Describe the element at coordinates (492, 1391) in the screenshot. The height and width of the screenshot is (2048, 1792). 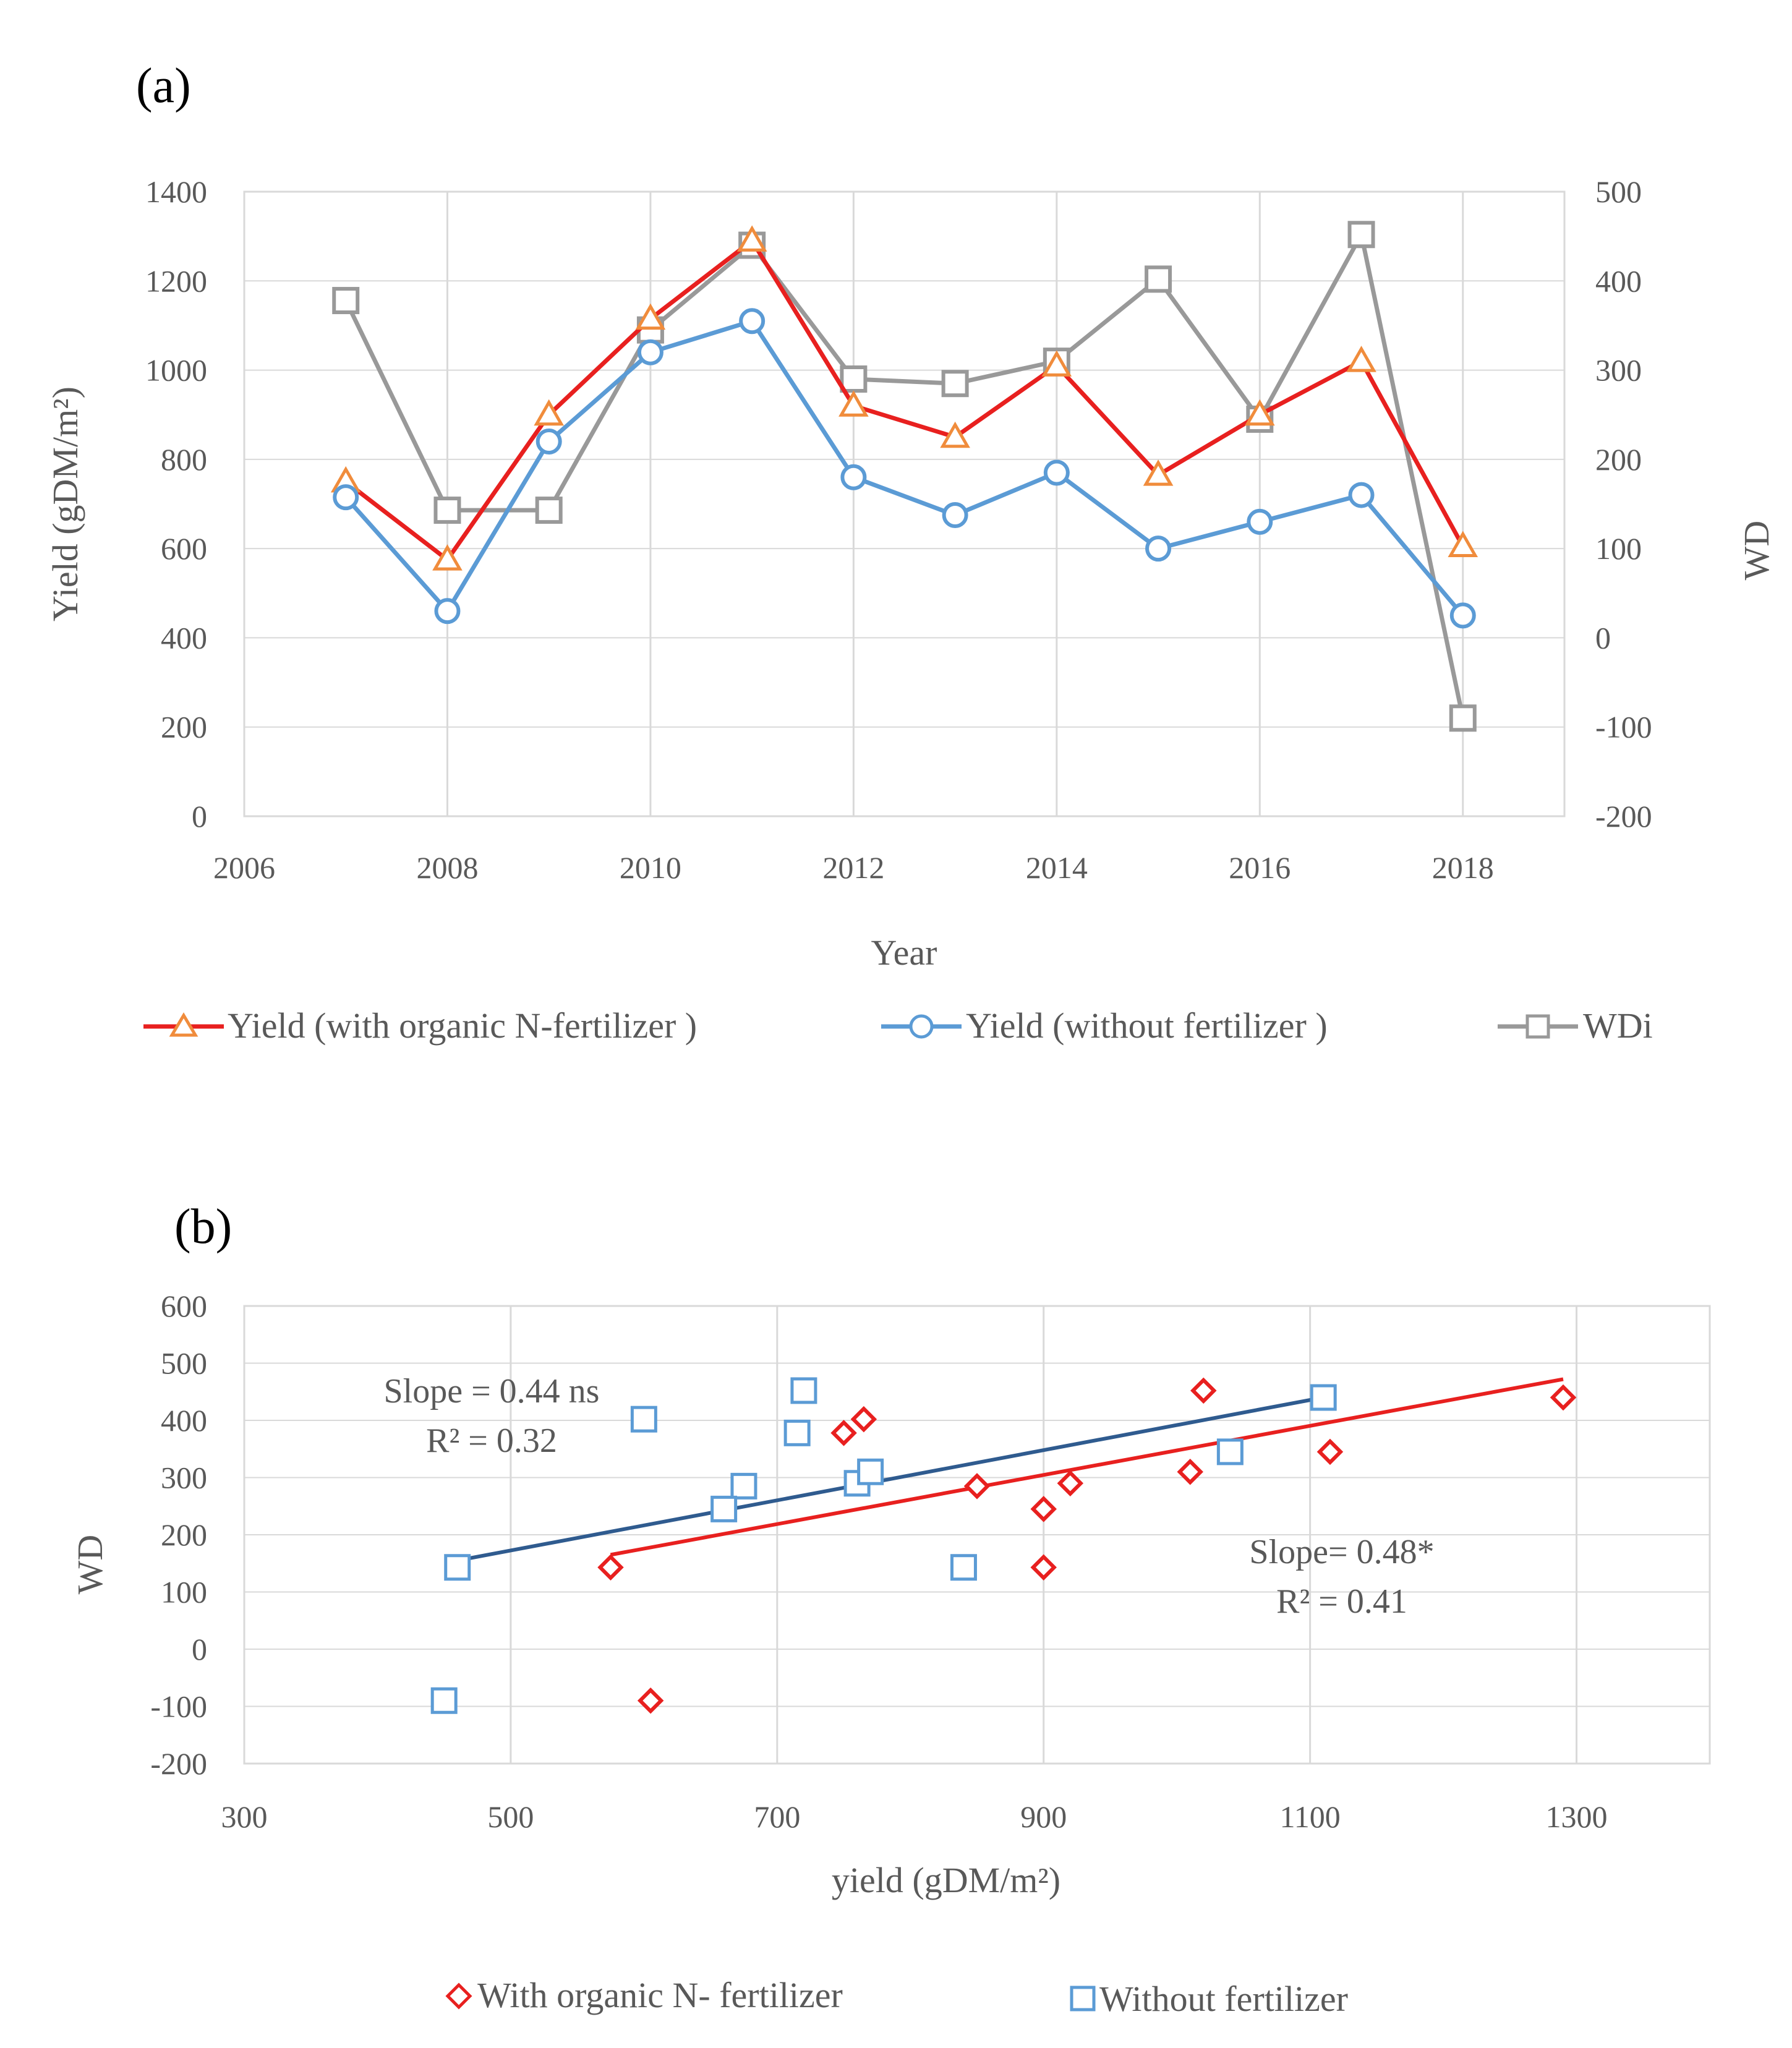
I see `annotation-slope-without: Slope = 0.44 ns` at that location.